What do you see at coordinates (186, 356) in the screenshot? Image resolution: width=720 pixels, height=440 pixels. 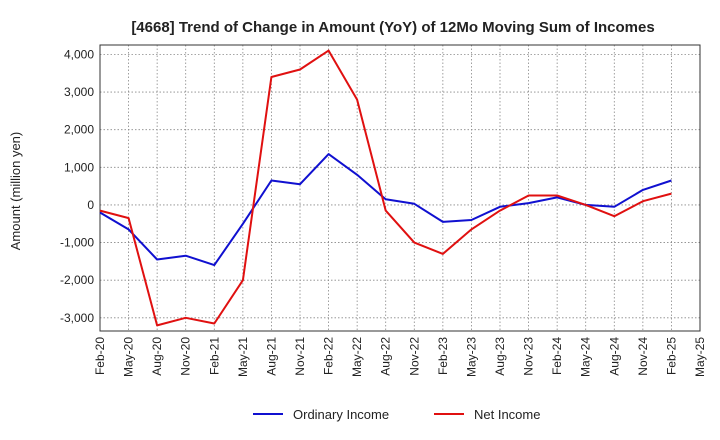 I see `x-tick-label: Nov-20` at bounding box center [186, 356].